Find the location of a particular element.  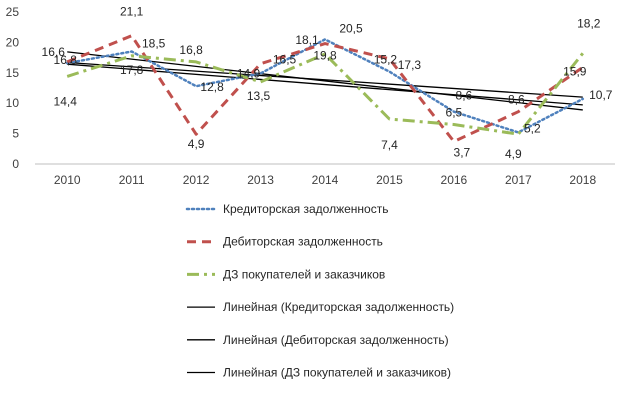

data-label: 15,9 is located at coordinates (575, 71).